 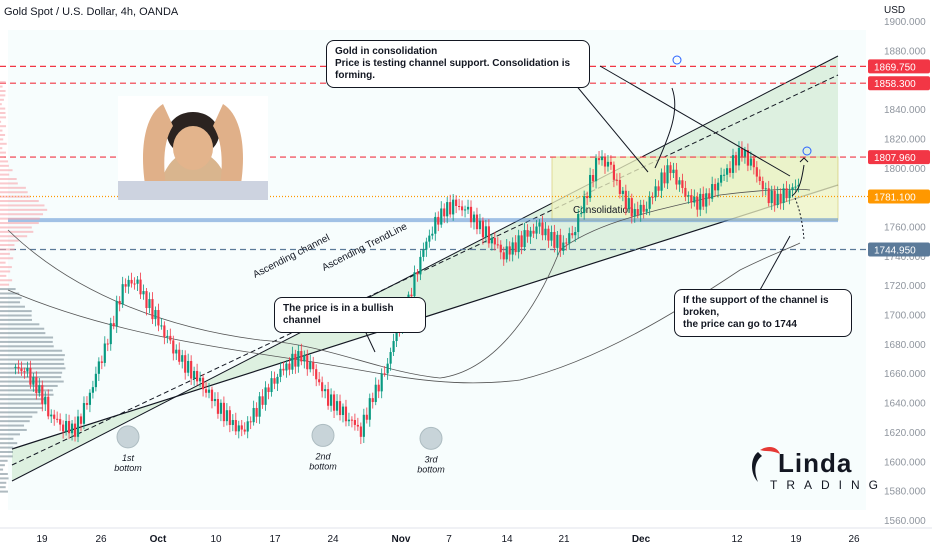 I want to click on bottom-label-1: 1st, so click(x=128, y=458).